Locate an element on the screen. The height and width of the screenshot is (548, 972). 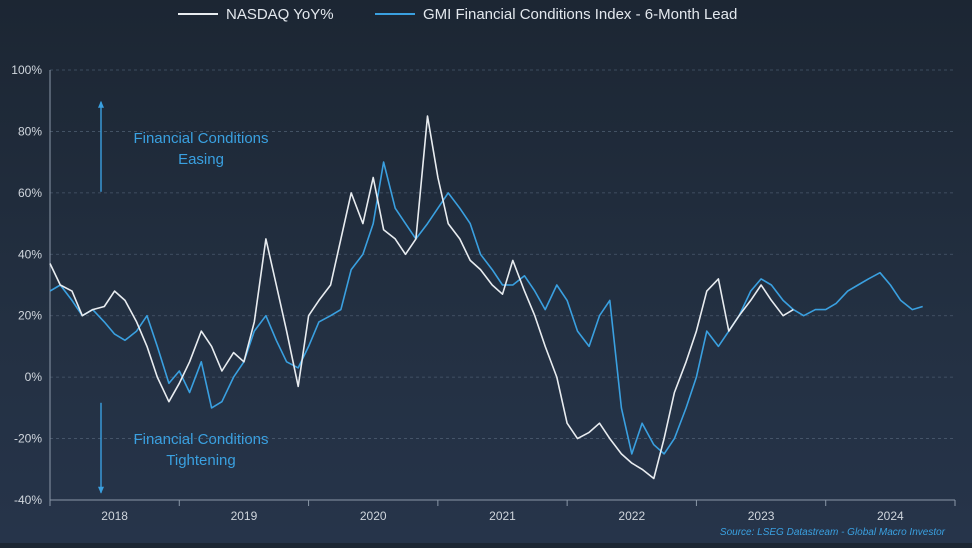
x-tick-label: 2024 is located at coordinates (890, 516).